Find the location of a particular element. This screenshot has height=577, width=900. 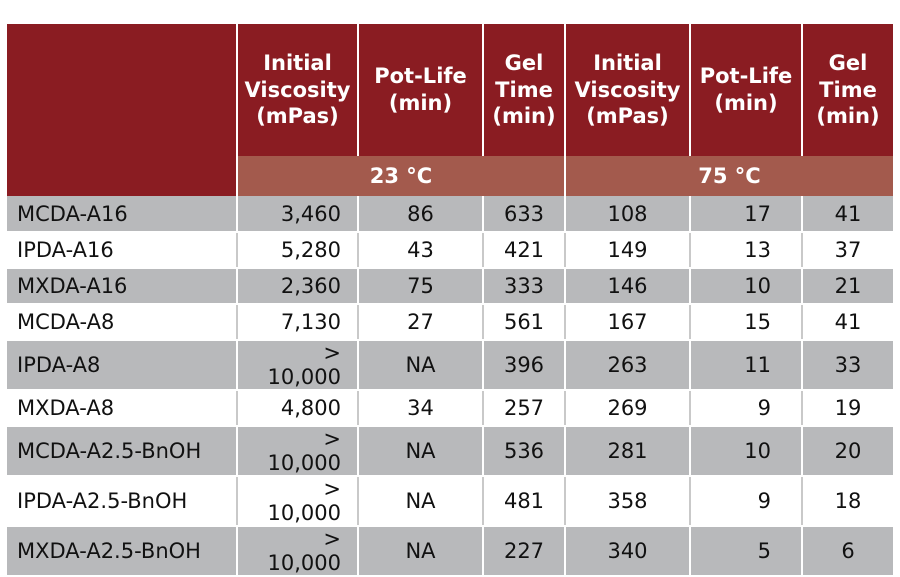

cell-formulation: IPDA-A8 is located at coordinates (122, 365).